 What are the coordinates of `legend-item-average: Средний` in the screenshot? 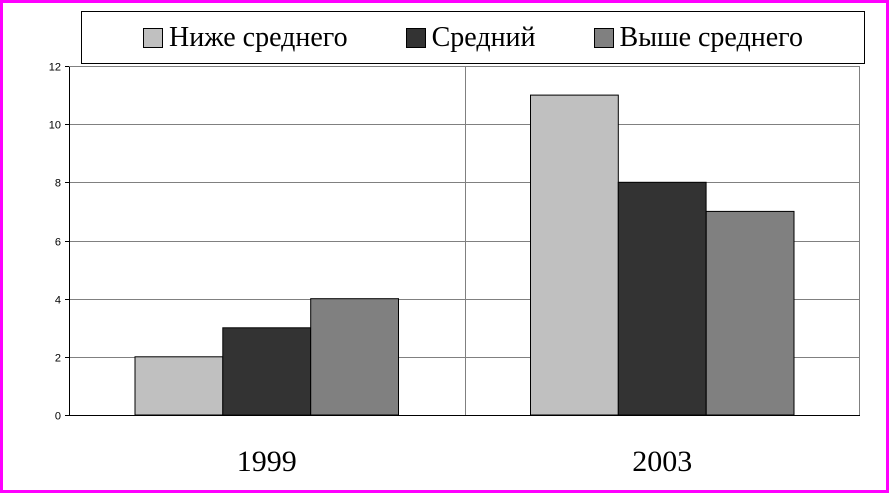 It's located at (470, 37).